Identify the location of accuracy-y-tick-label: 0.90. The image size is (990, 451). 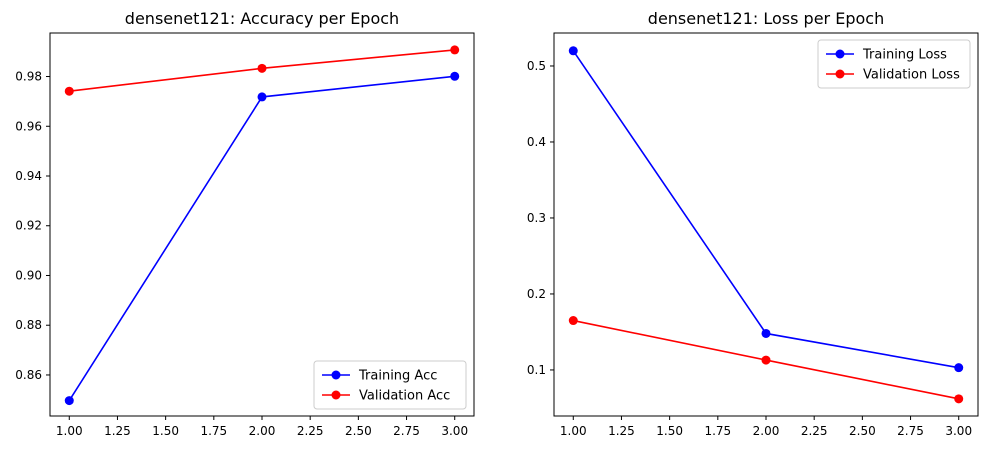
(28, 275).